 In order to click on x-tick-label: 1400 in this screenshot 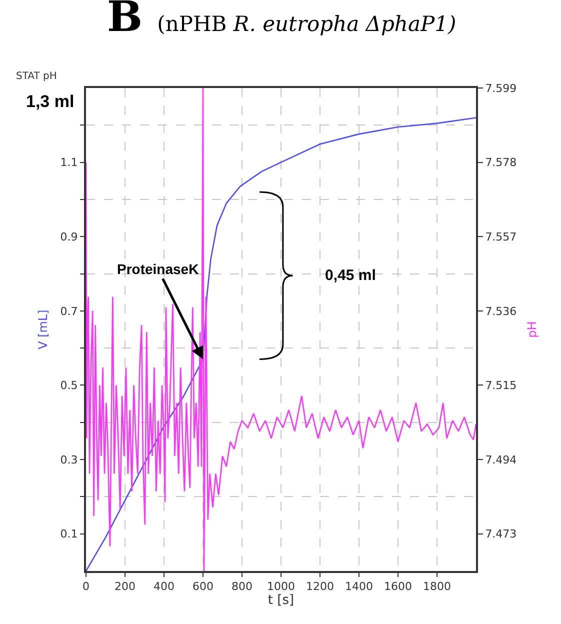, I will do `click(359, 587)`.